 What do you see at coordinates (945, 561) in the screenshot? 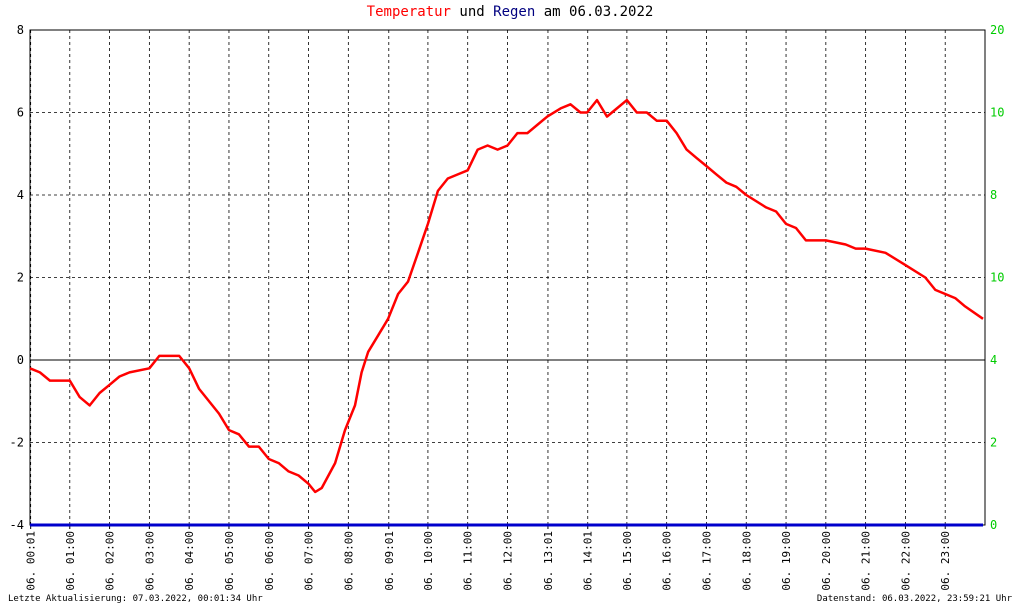
I see `x-tick-label: 06. 23:00` at bounding box center [945, 561].